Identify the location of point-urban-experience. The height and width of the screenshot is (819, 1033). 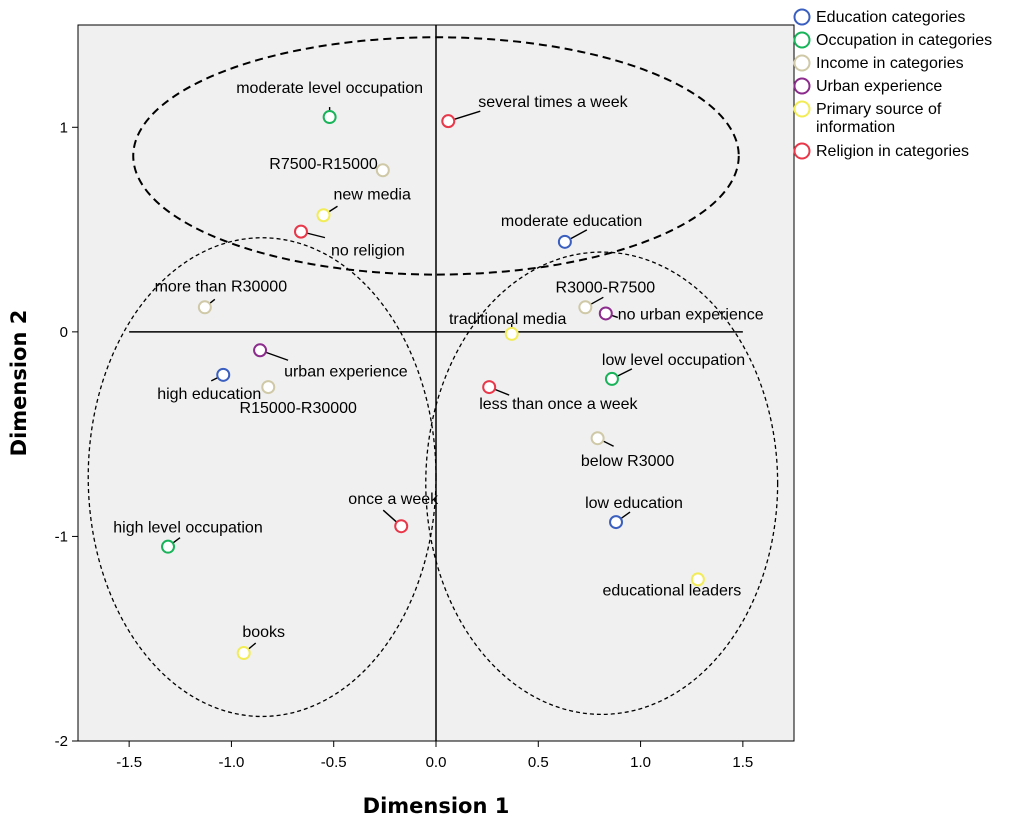
(260, 350).